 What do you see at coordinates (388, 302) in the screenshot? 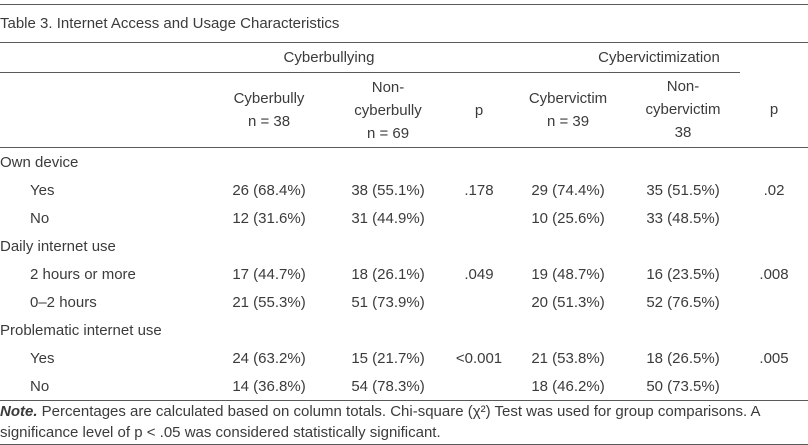
I see `table-cell: 51 (73.9%)` at bounding box center [388, 302].